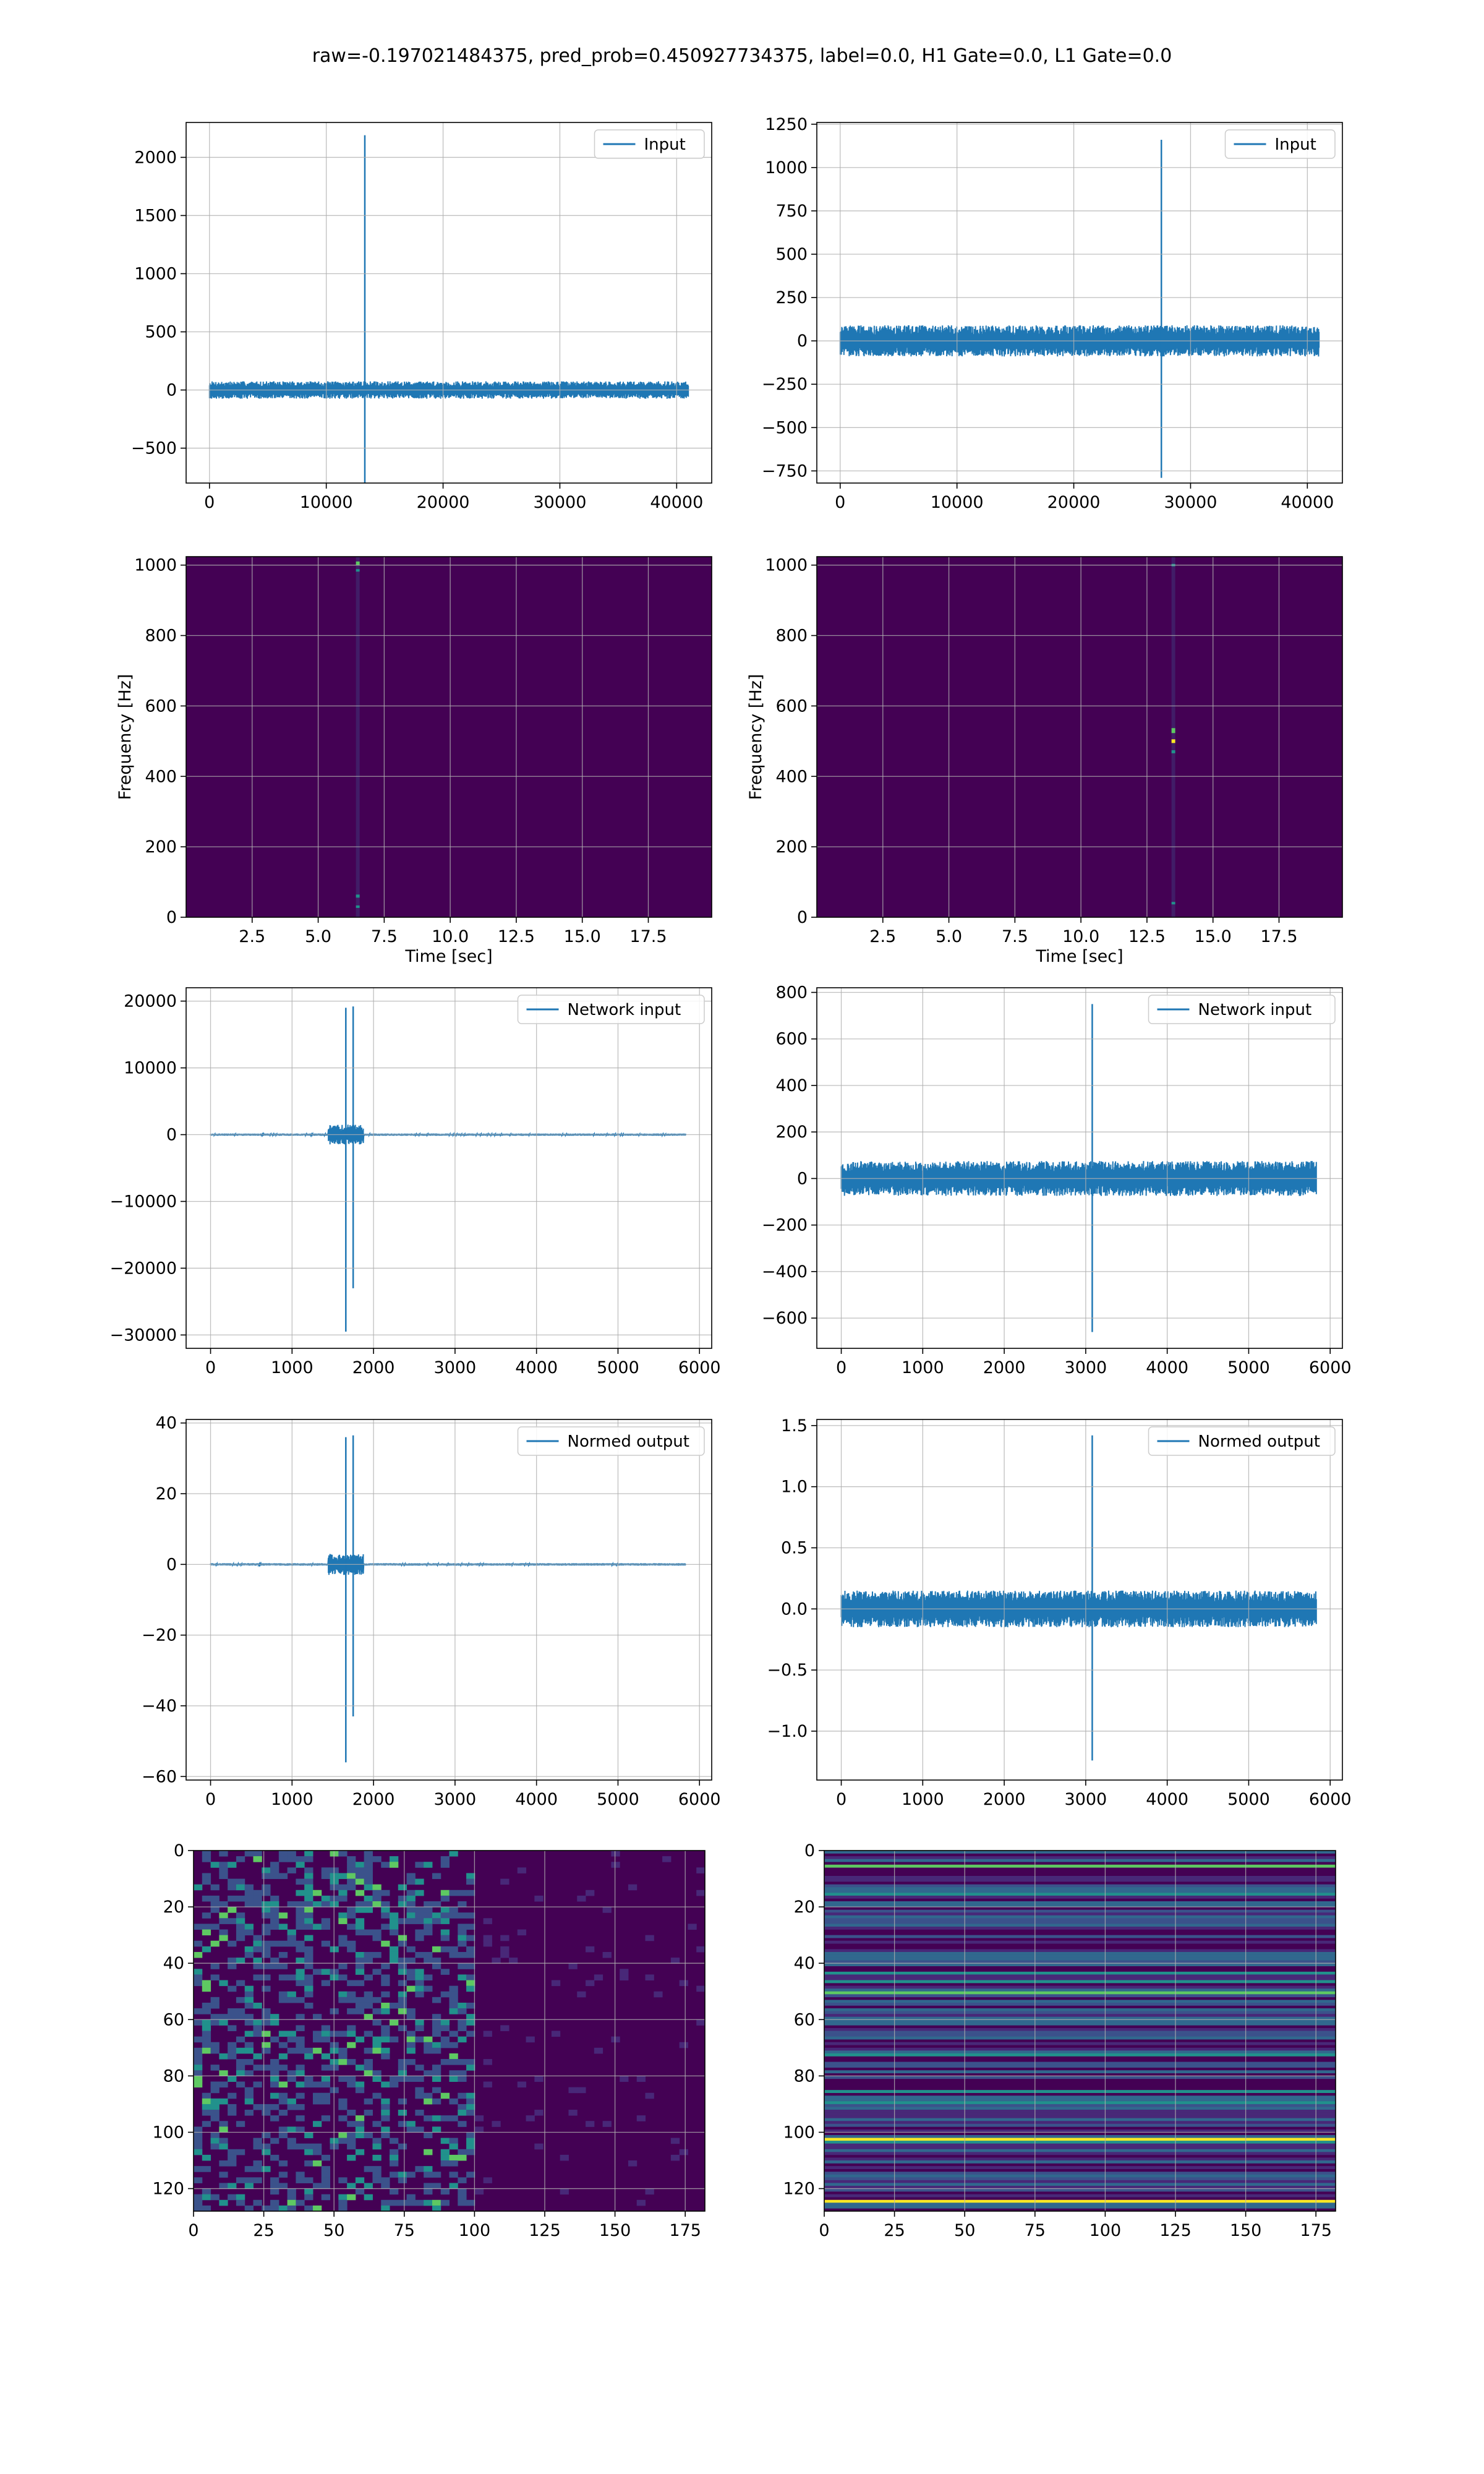 The height and width of the screenshot is (2474, 1484). I want to click on y-tick-label: 200, so click(791, 1132).